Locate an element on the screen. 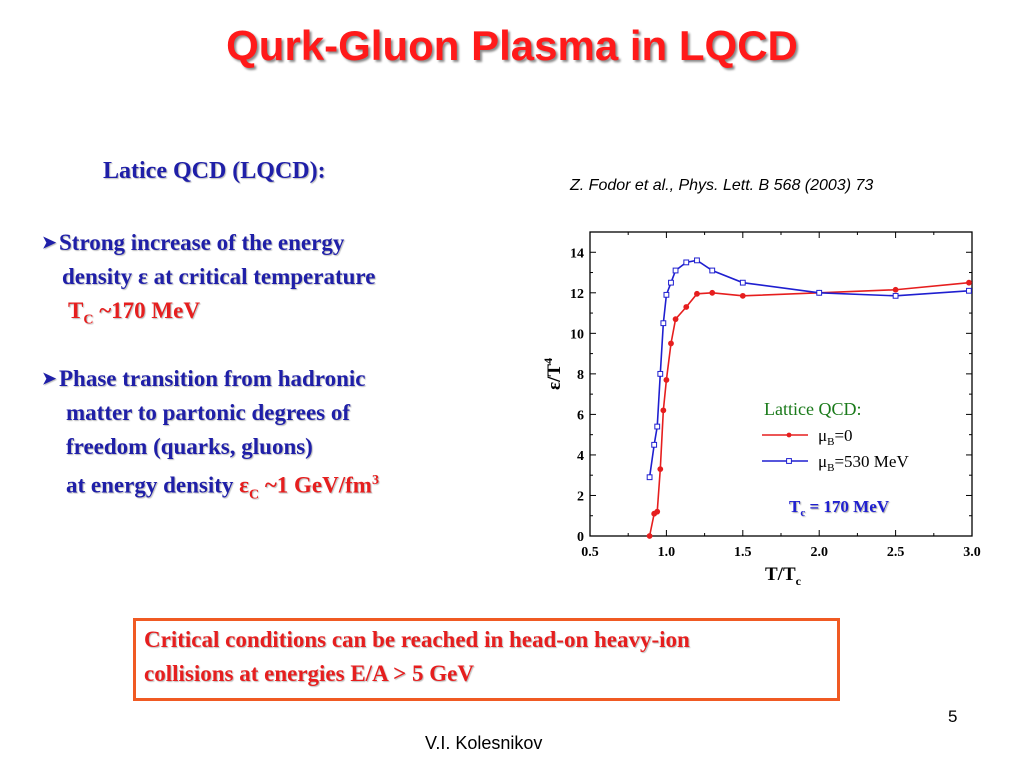  y-tick-label: 10 is located at coordinates (577, 334).